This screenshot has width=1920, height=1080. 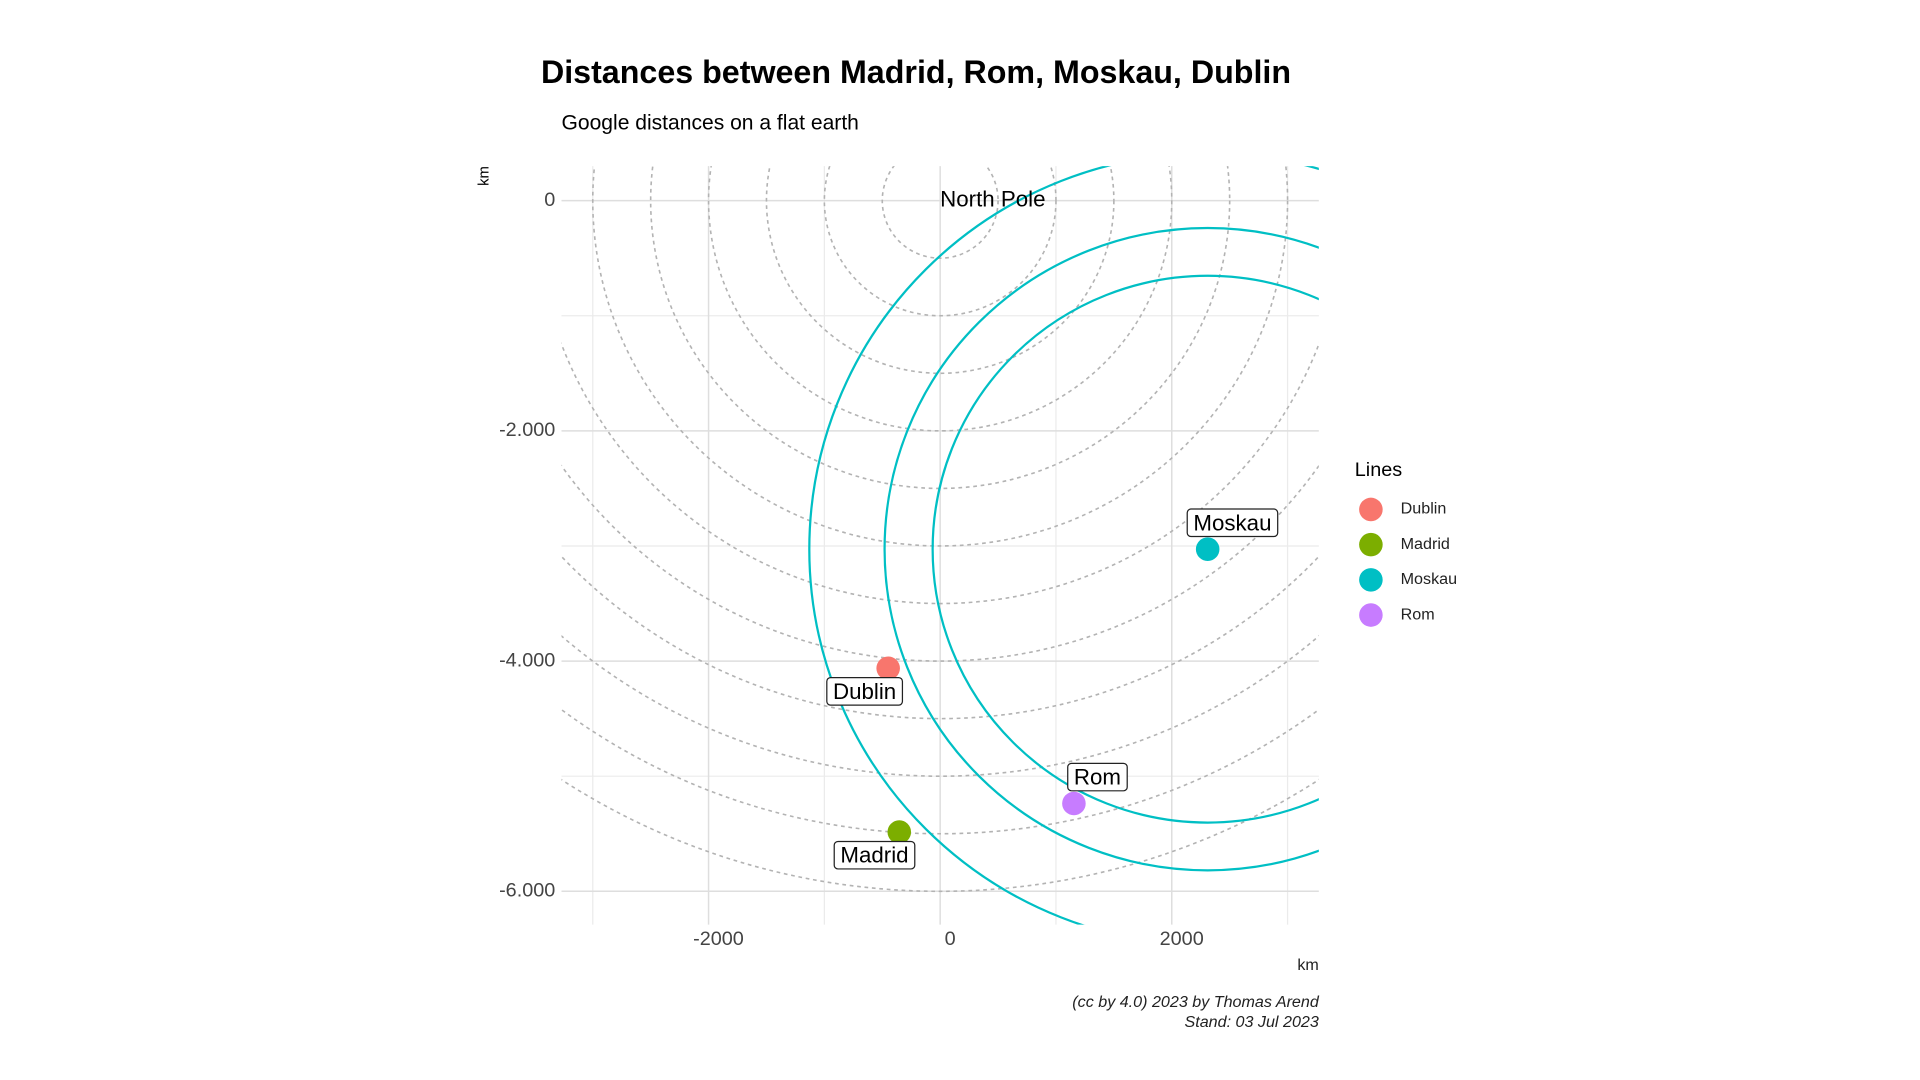 What do you see at coordinates (1182, 939) in the screenshot?
I see `x-tick-label: 2000` at bounding box center [1182, 939].